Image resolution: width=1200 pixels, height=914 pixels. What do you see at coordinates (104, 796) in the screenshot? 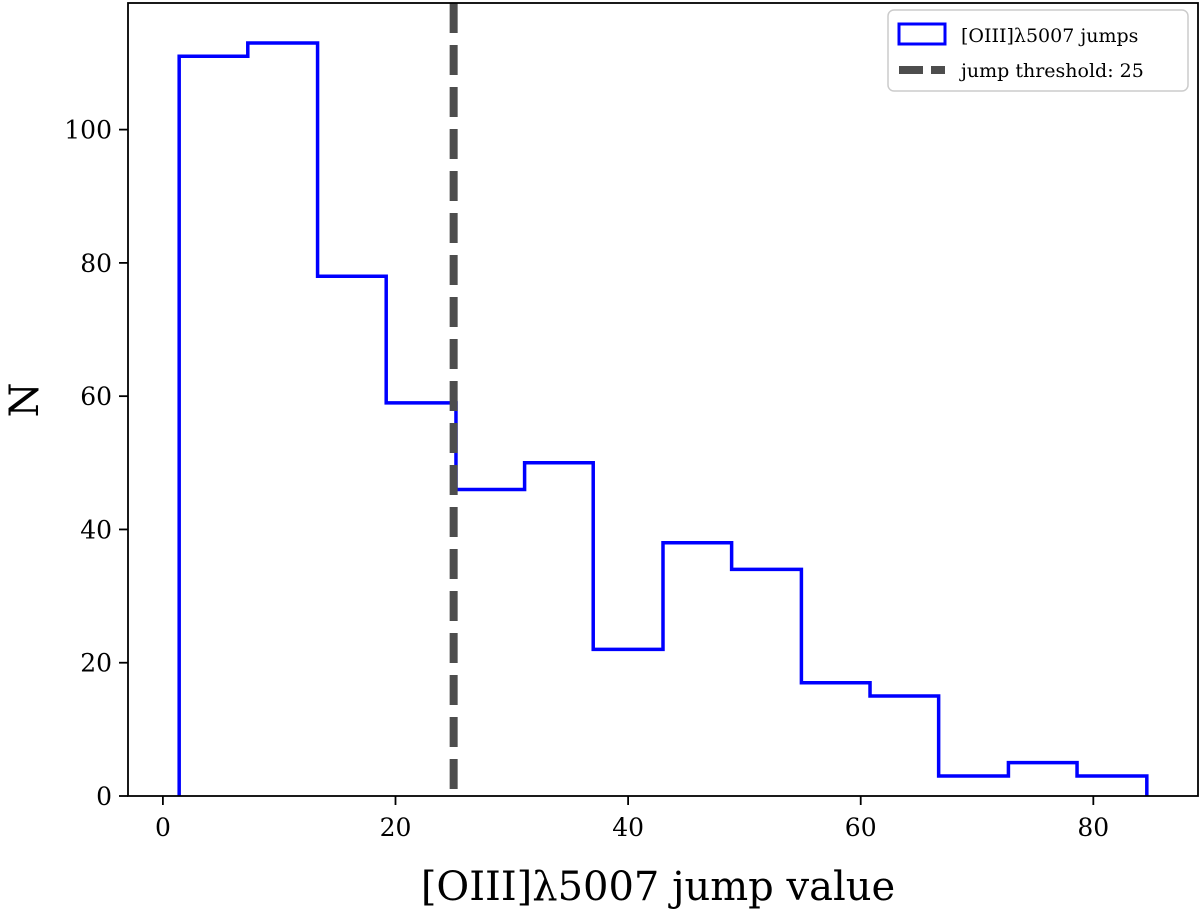
I see `y-tick-label: 0` at bounding box center [104, 796].